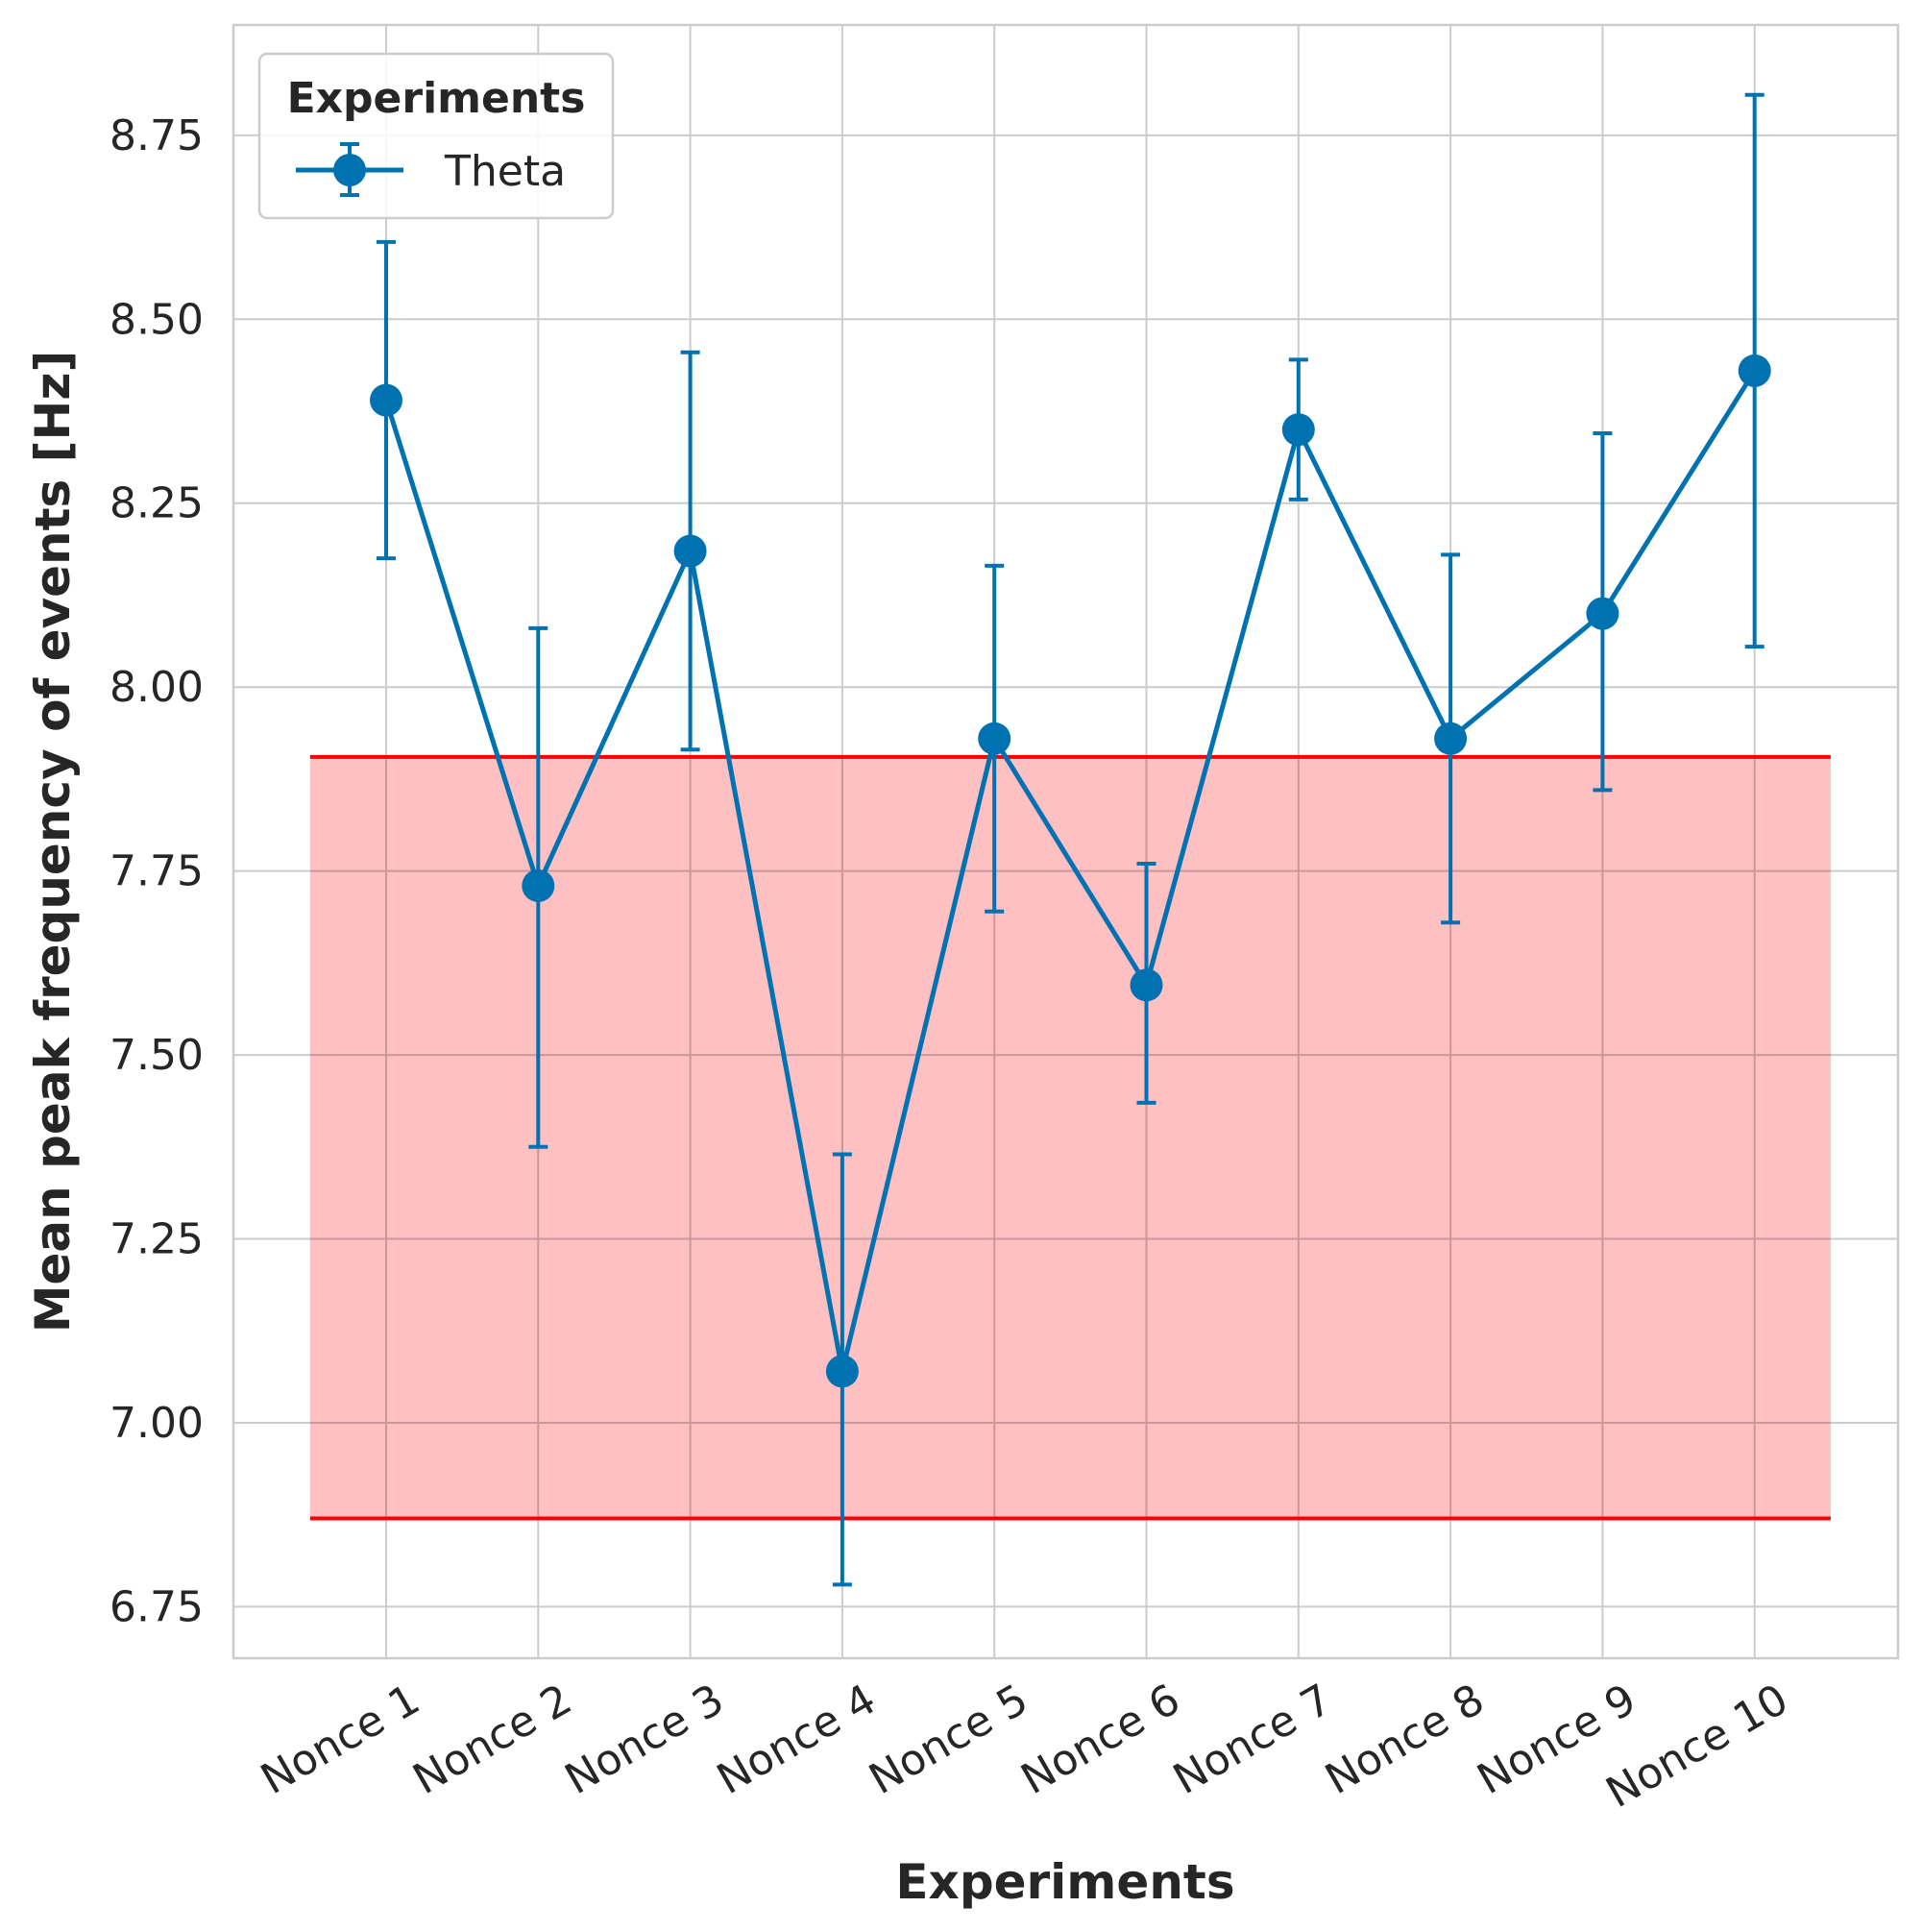 Image resolution: width=1923 pixels, height=1932 pixels. What do you see at coordinates (1100, 1739) in the screenshot?
I see `x-tick-label: Nonce 6` at bounding box center [1100, 1739].